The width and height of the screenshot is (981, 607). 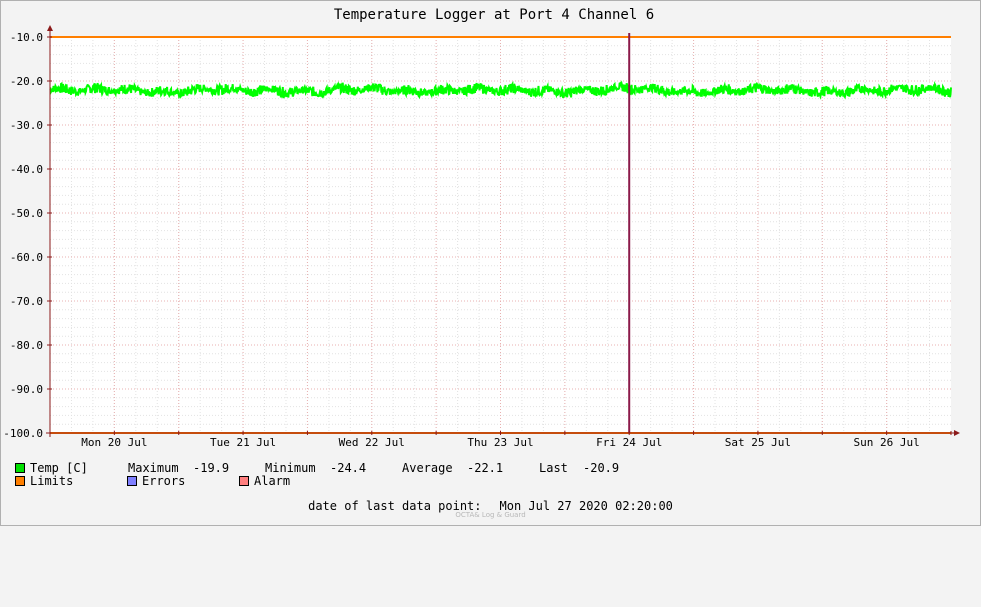 What do you see at coordinates (758, 442) in the screenshot?
I see `x-tick-label: Sat 25 Jul` at bounding box center [758, 442].